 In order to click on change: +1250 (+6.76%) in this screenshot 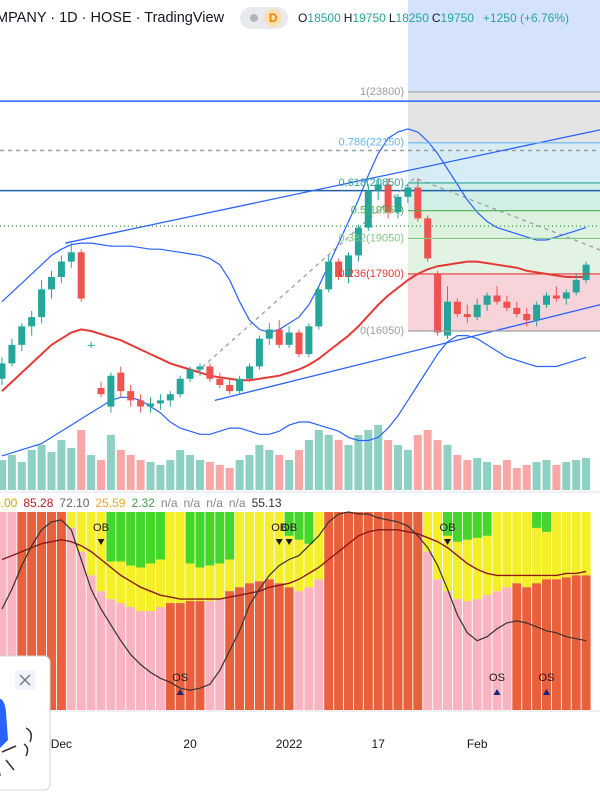, I will do `click(525, 18)`.